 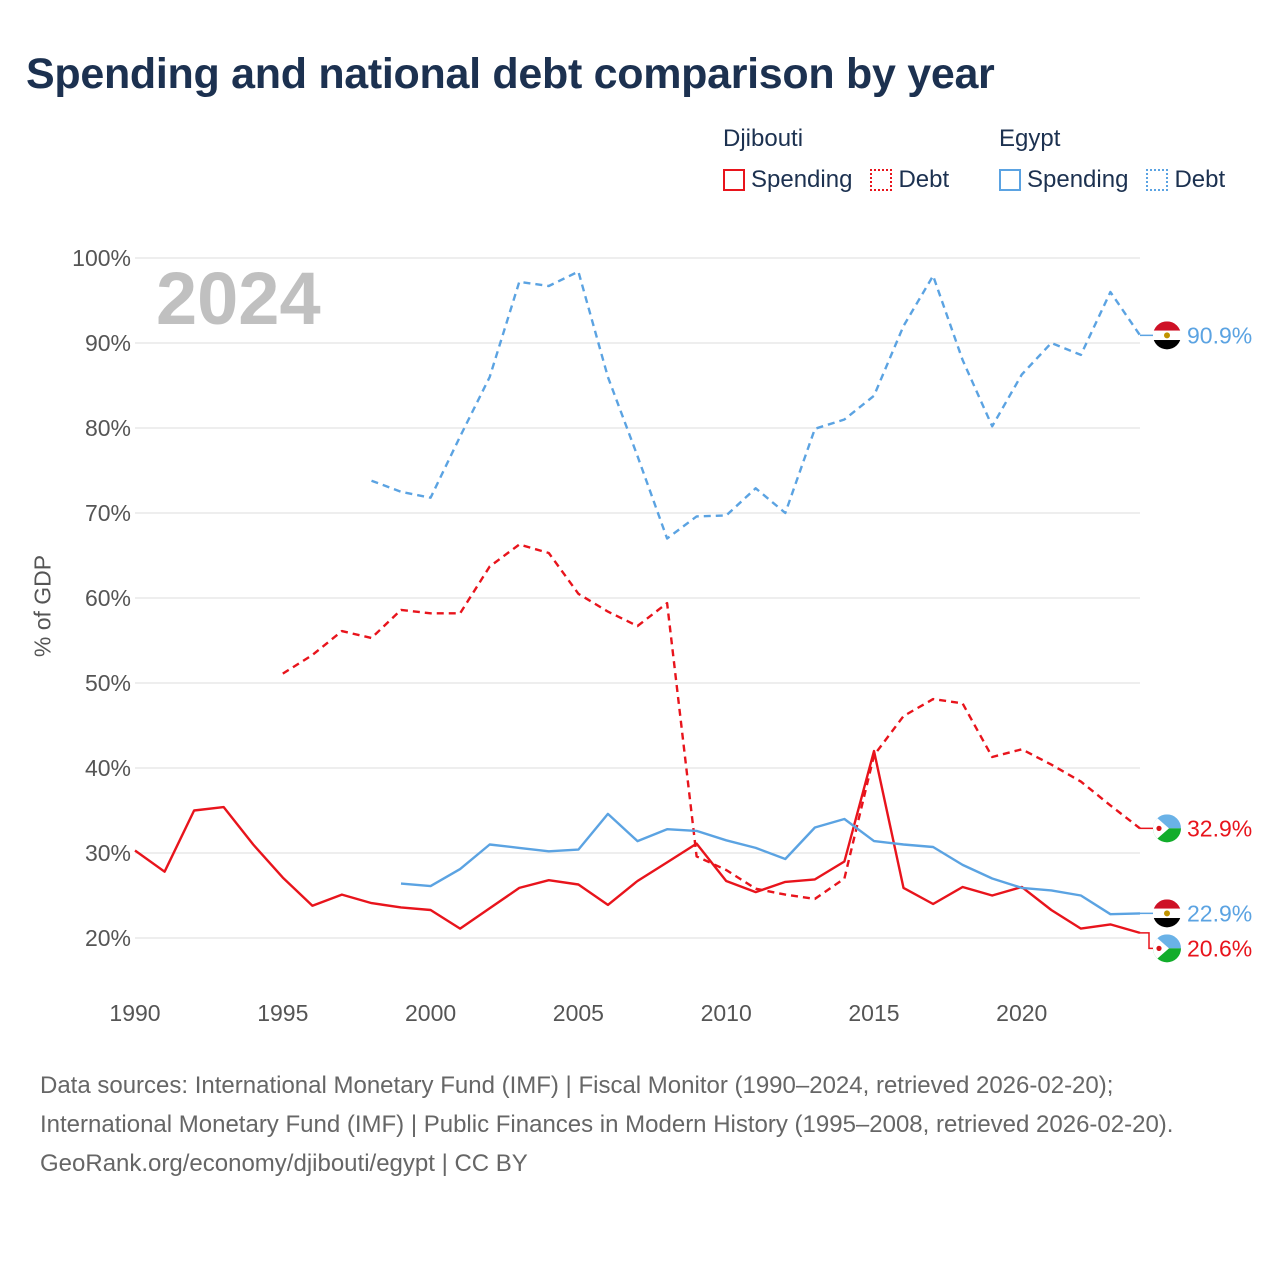 I want to click on x-tick-label: 2005, so click(x=578, y=1013).